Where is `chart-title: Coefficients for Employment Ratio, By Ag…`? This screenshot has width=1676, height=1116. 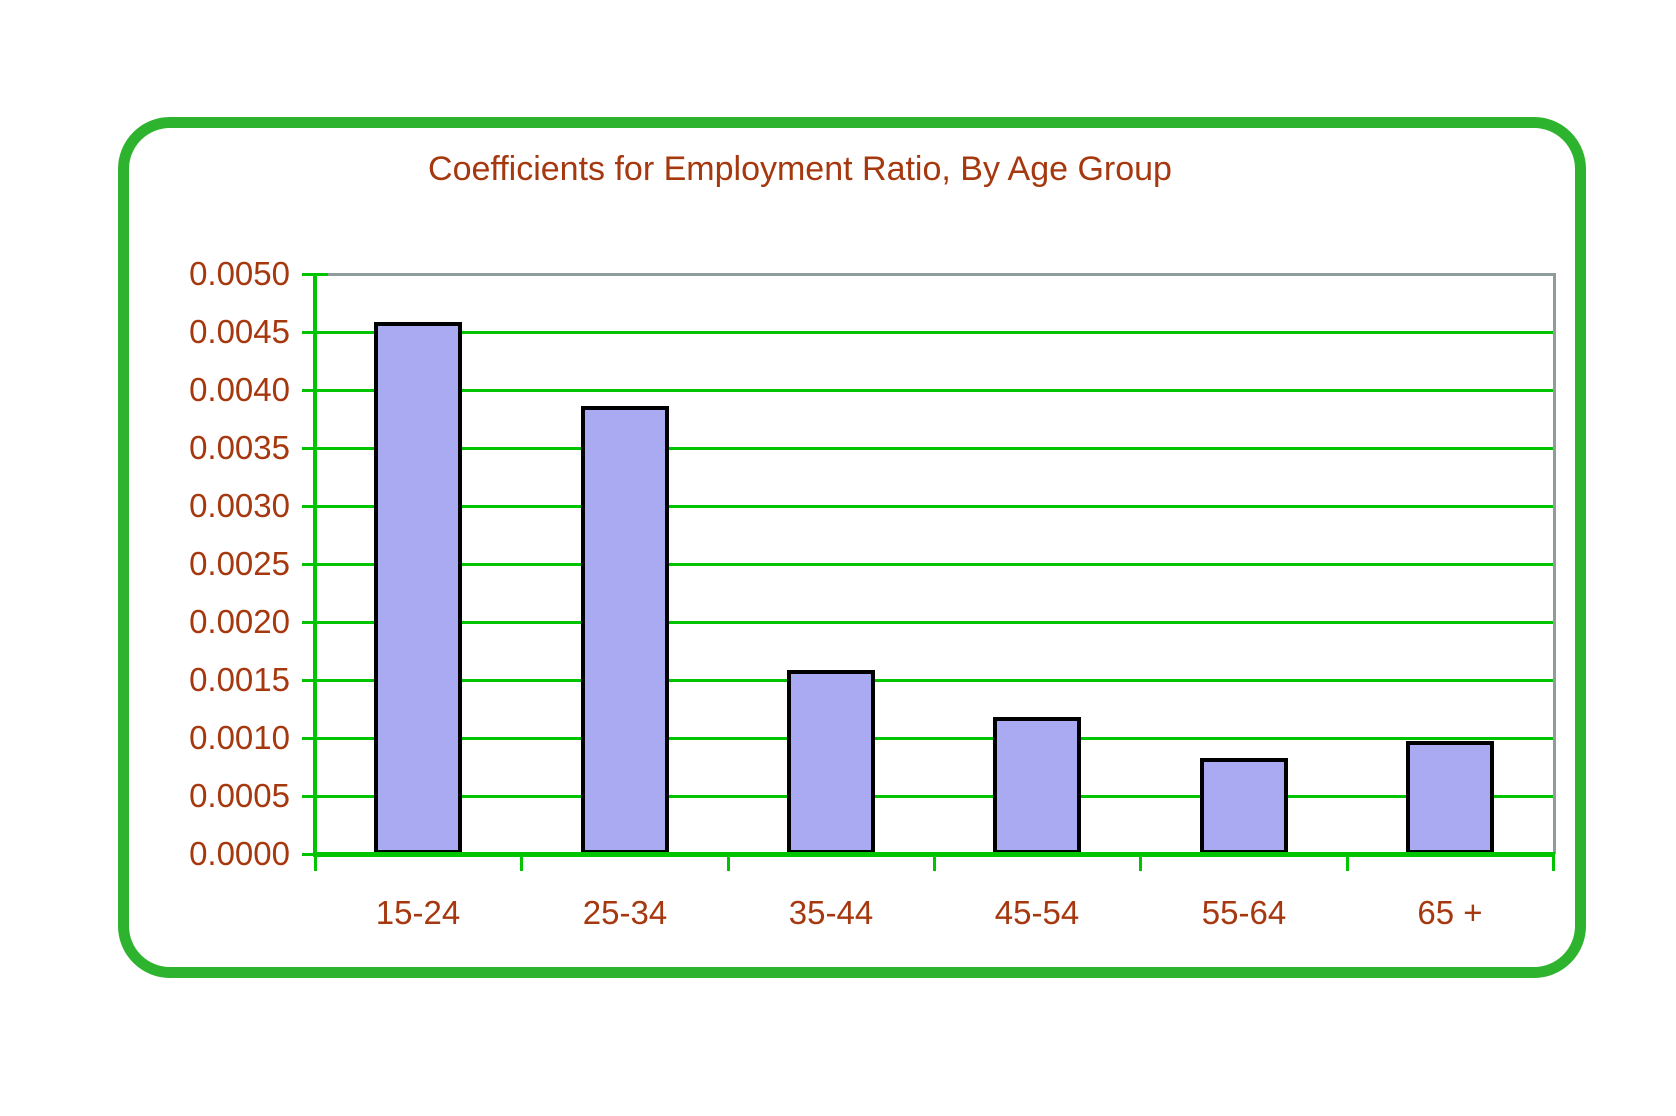 chart-title: Coefficients for Employment Ratio, By Ag… is located at coordinates (800, 169).